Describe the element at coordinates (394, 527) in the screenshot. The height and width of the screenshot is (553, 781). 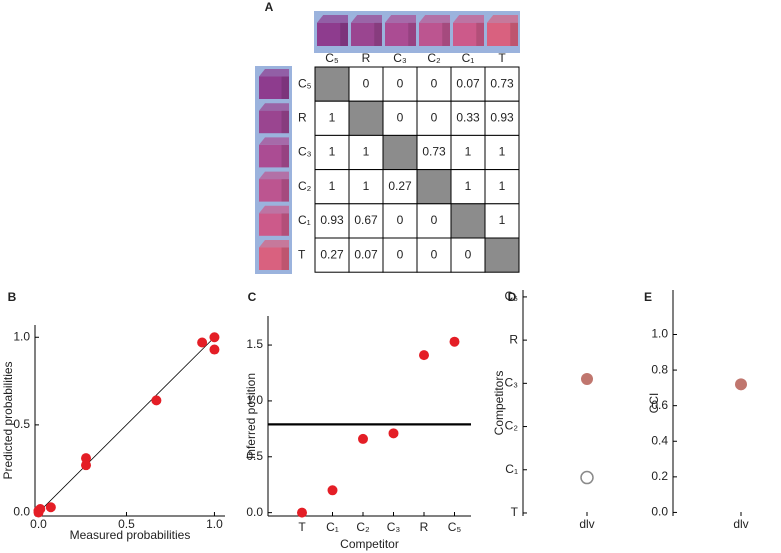
I see `x-tick-label: C₃` at that location.